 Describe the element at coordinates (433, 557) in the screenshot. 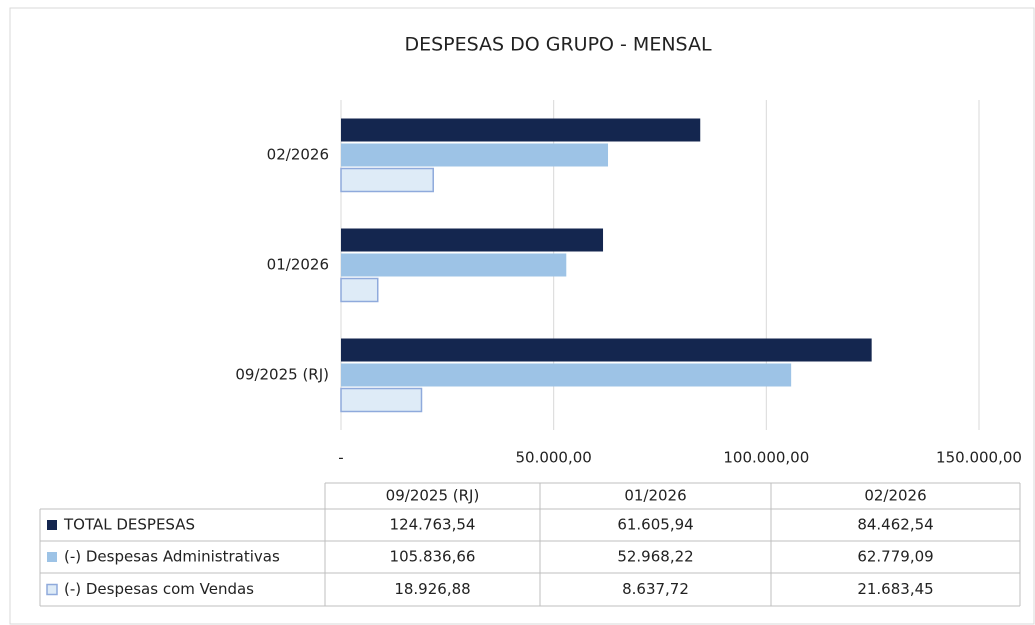

I see `table-cell: 105.836,66` at that location.